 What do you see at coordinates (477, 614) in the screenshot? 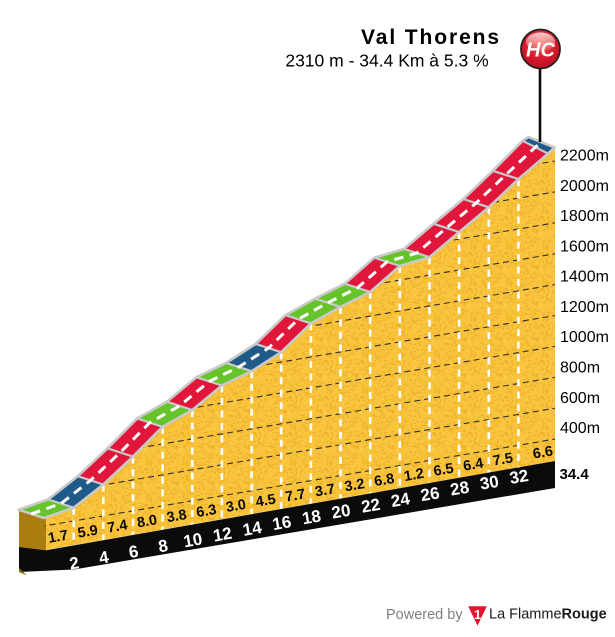
I see `svg-text: 1` at bounding box center [477, 614].